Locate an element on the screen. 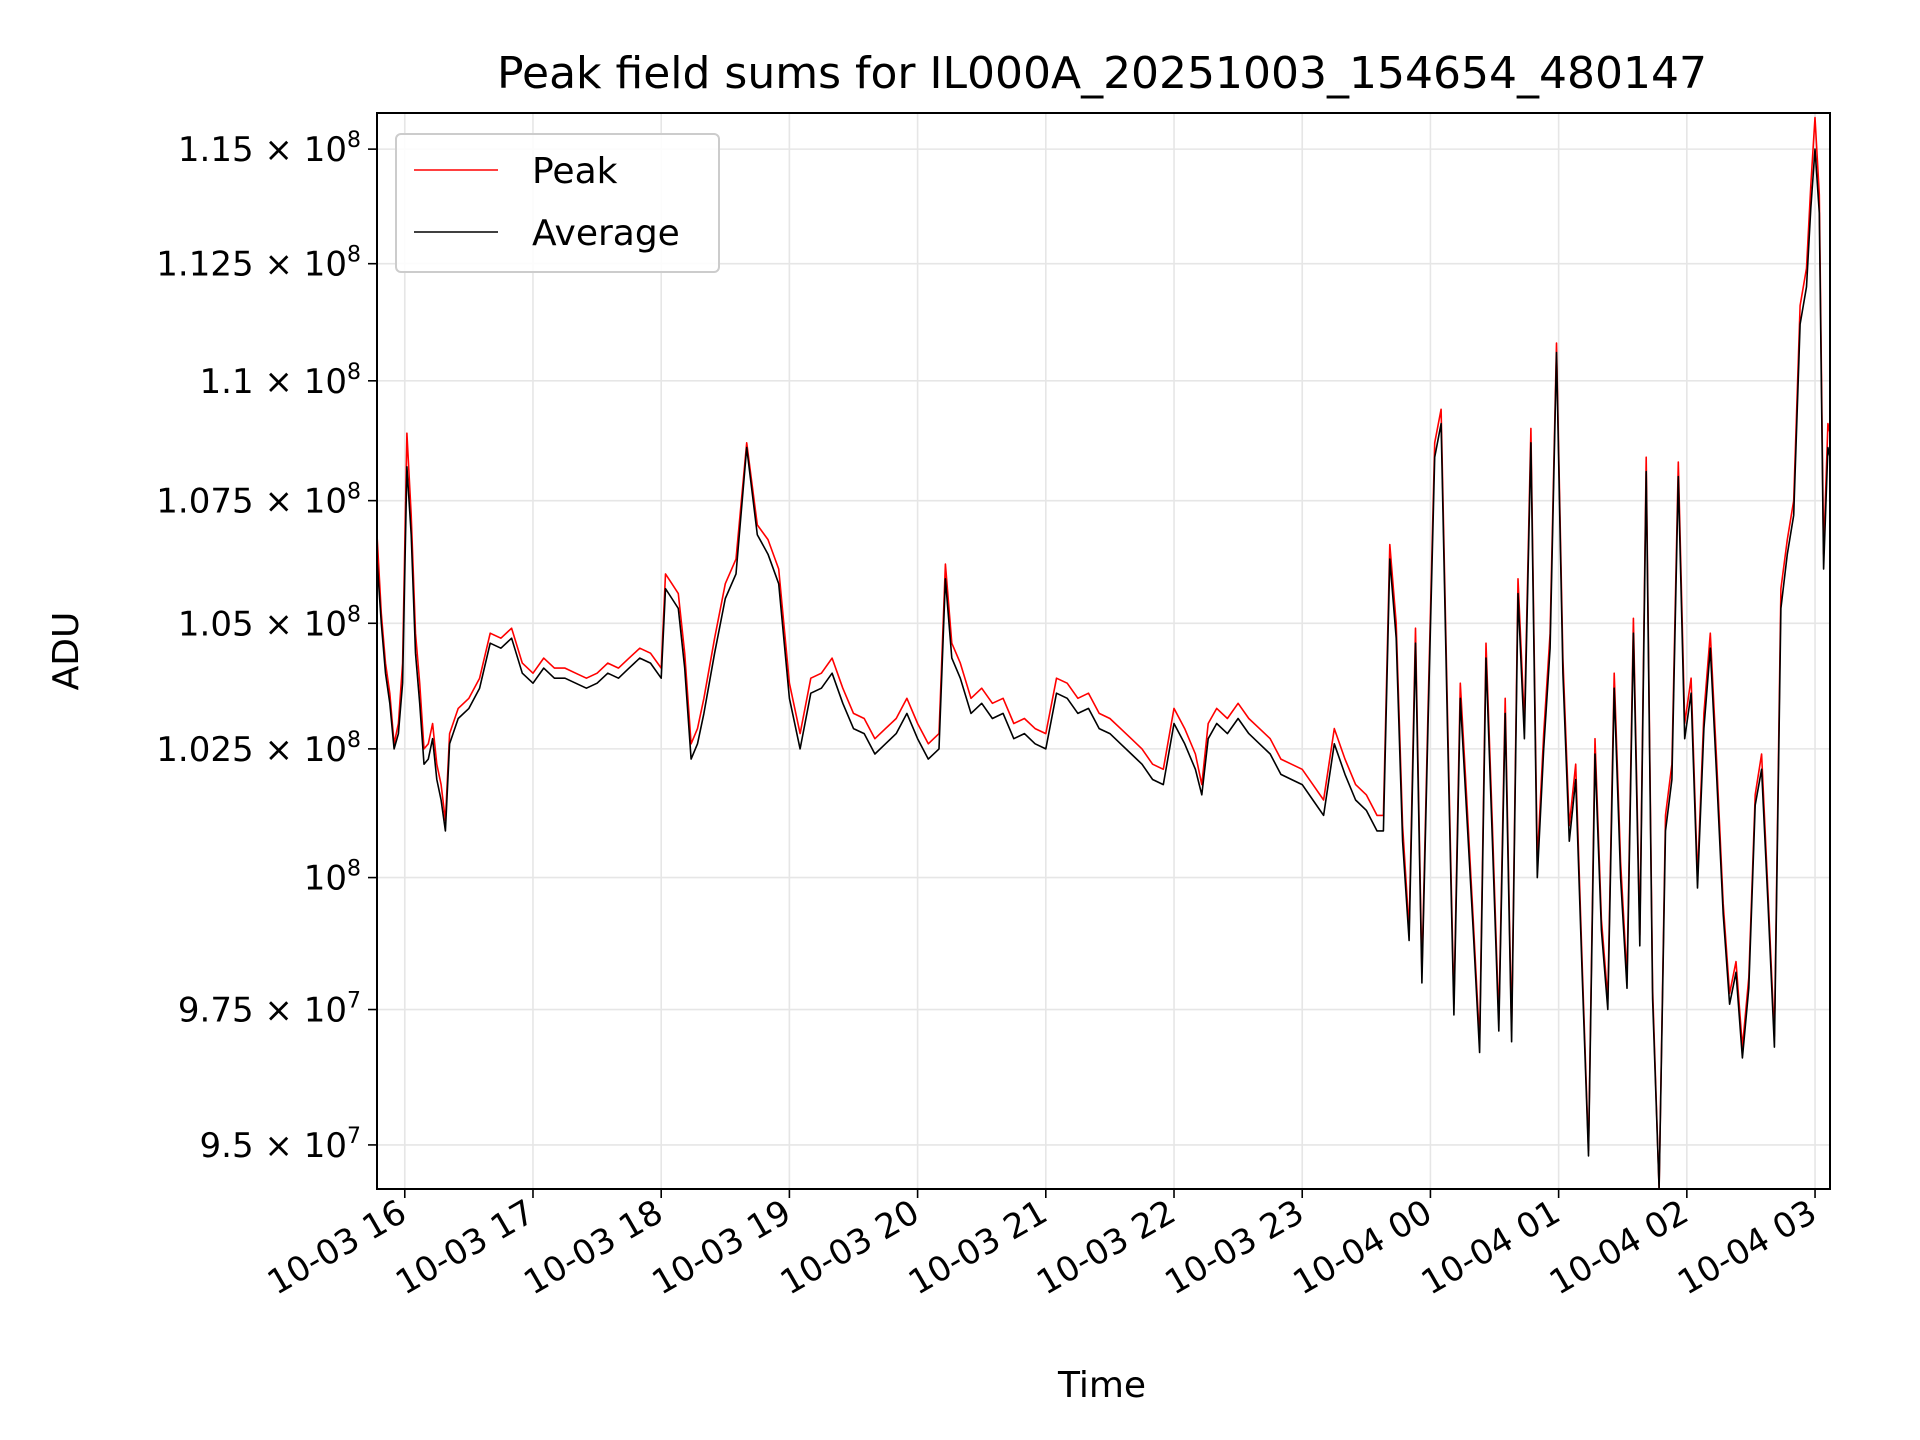 The height and width of the screenshot is (1440, 1920). legend-peak-label: Peak is located at coordinates (575, 171).